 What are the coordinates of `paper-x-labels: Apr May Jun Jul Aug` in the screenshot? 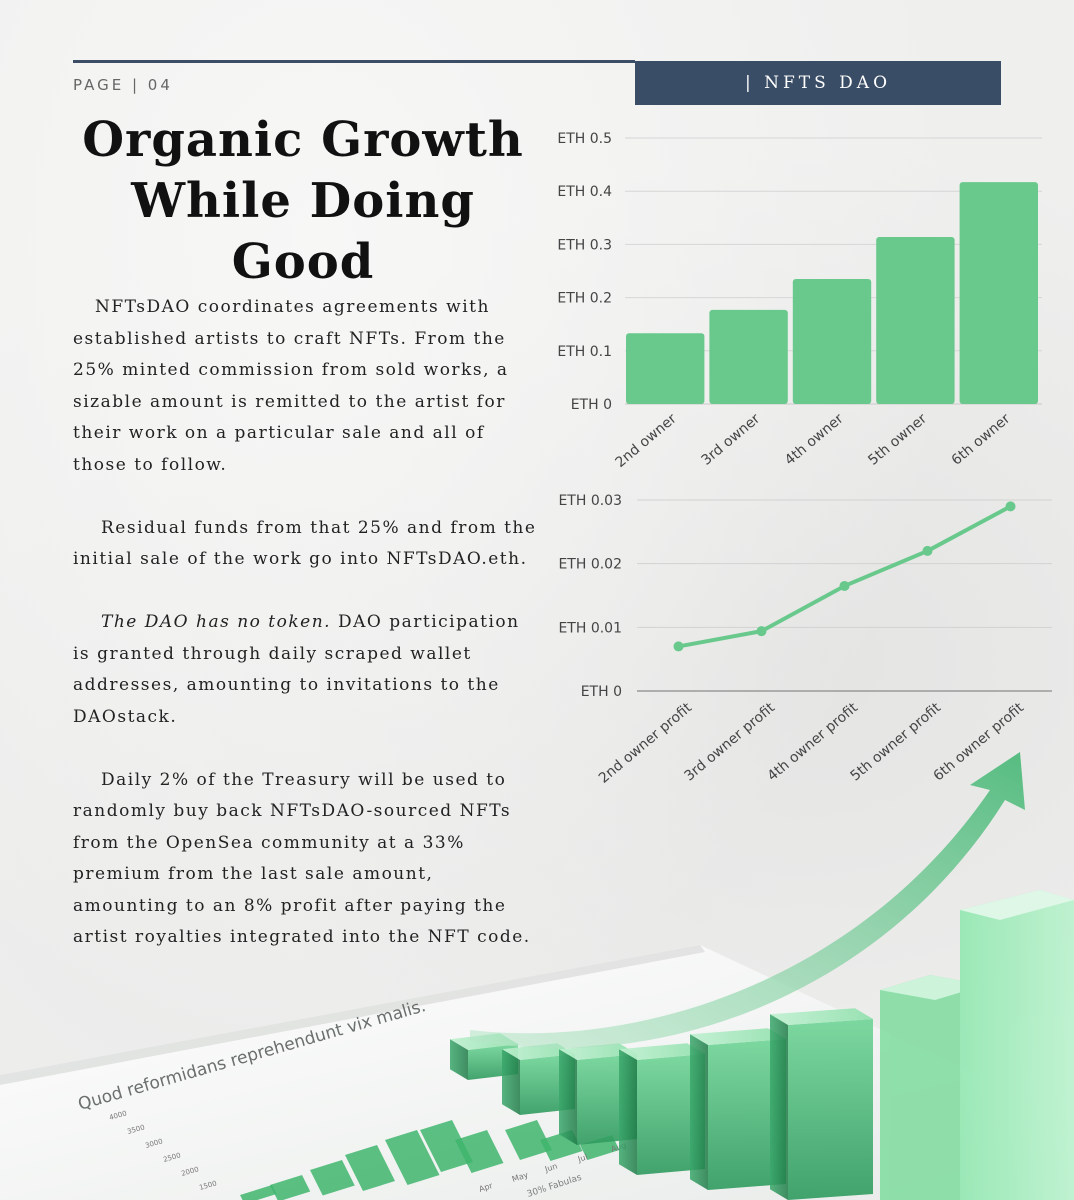 It's located at (553, 1167).